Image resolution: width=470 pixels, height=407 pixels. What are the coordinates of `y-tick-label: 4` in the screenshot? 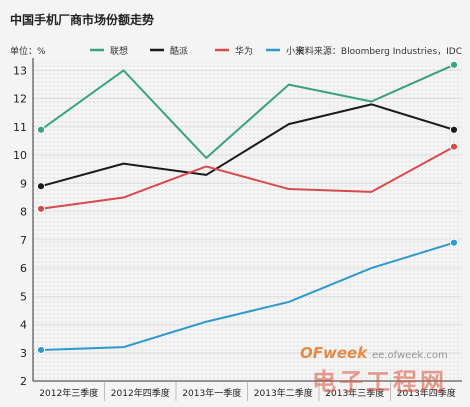 It's located at (23, 325).